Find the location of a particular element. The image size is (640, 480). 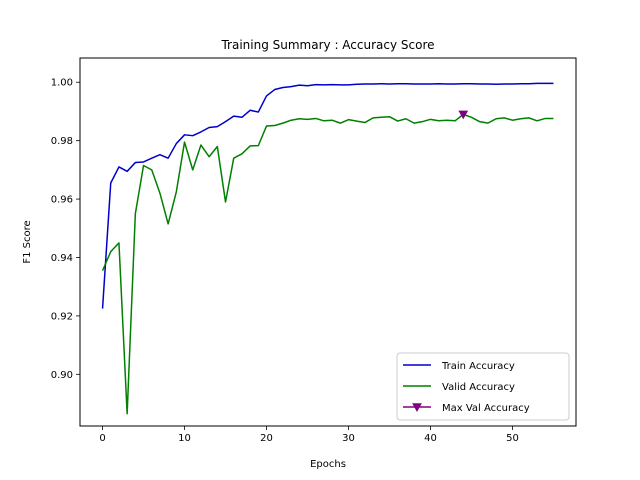

x-tick-label: 0 is located at coordinates (102, 438).